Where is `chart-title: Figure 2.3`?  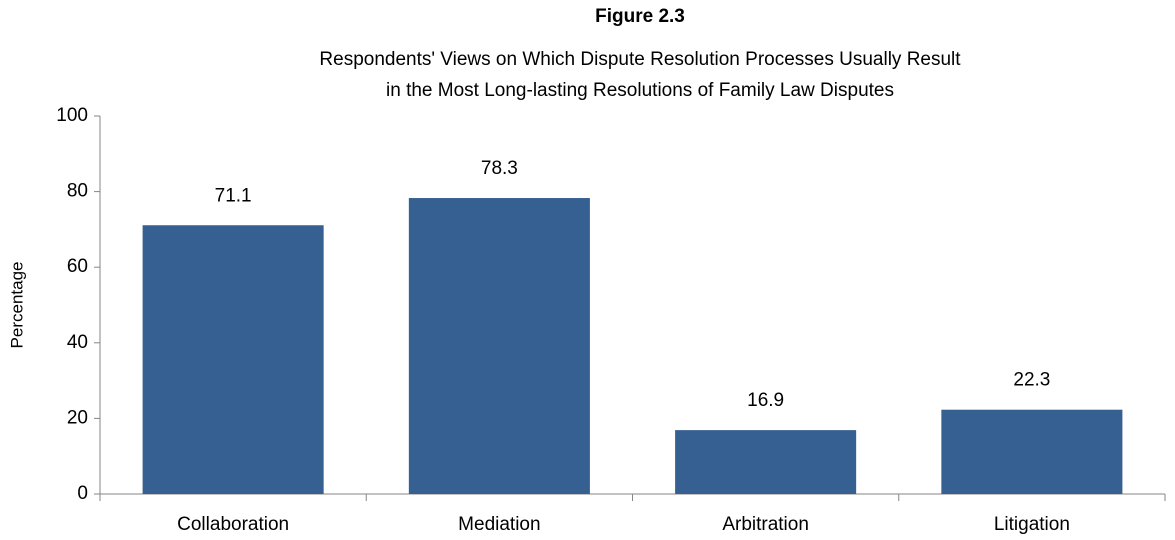 chart-title: Figure 2.3 is located at coordinates (640, 16).